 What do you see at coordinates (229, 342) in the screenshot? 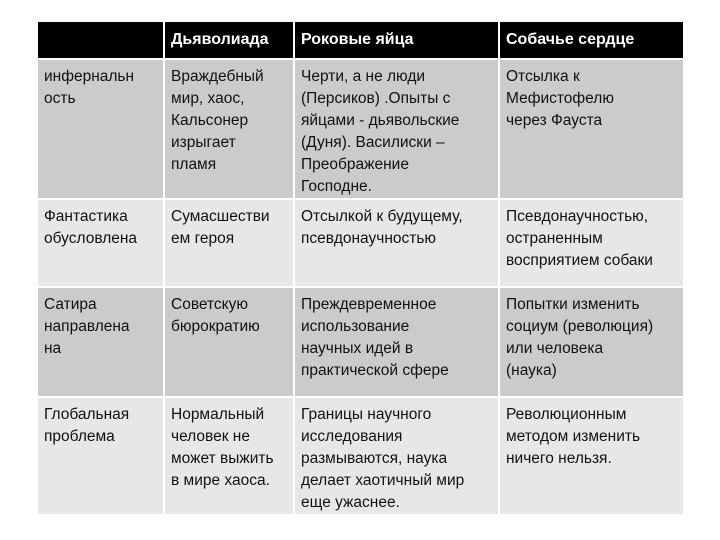
I see `table-cell: Советскую бюрократию` at bounding box center [229, 342].